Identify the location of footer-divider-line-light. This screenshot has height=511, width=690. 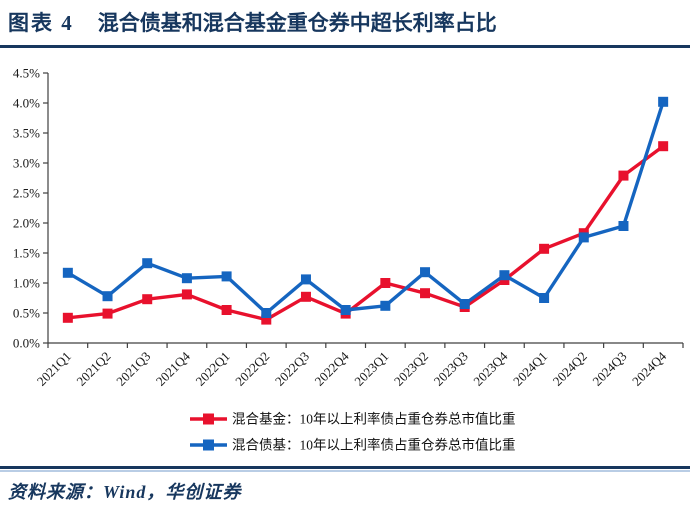
(345, 471).